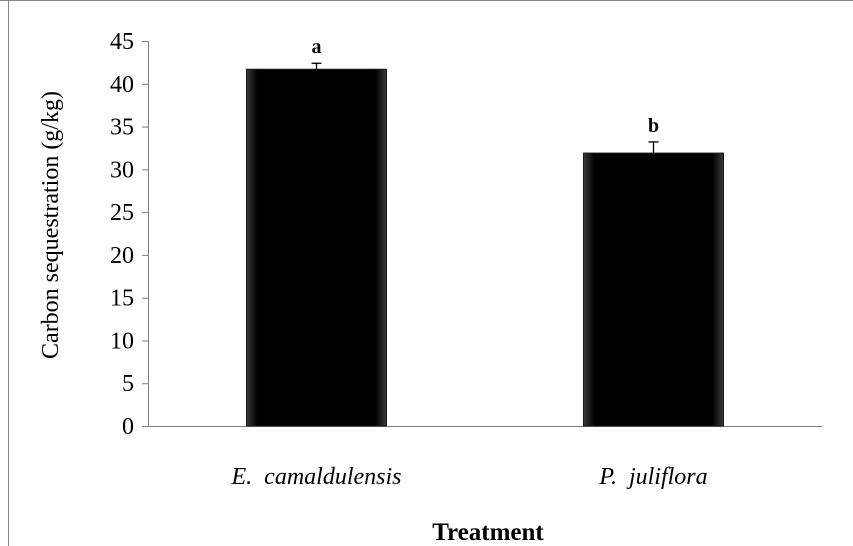 Image resolution: width=853 pixels, height=546 pixels. I want to click on y-tick-label: 5, so click(128, 384).